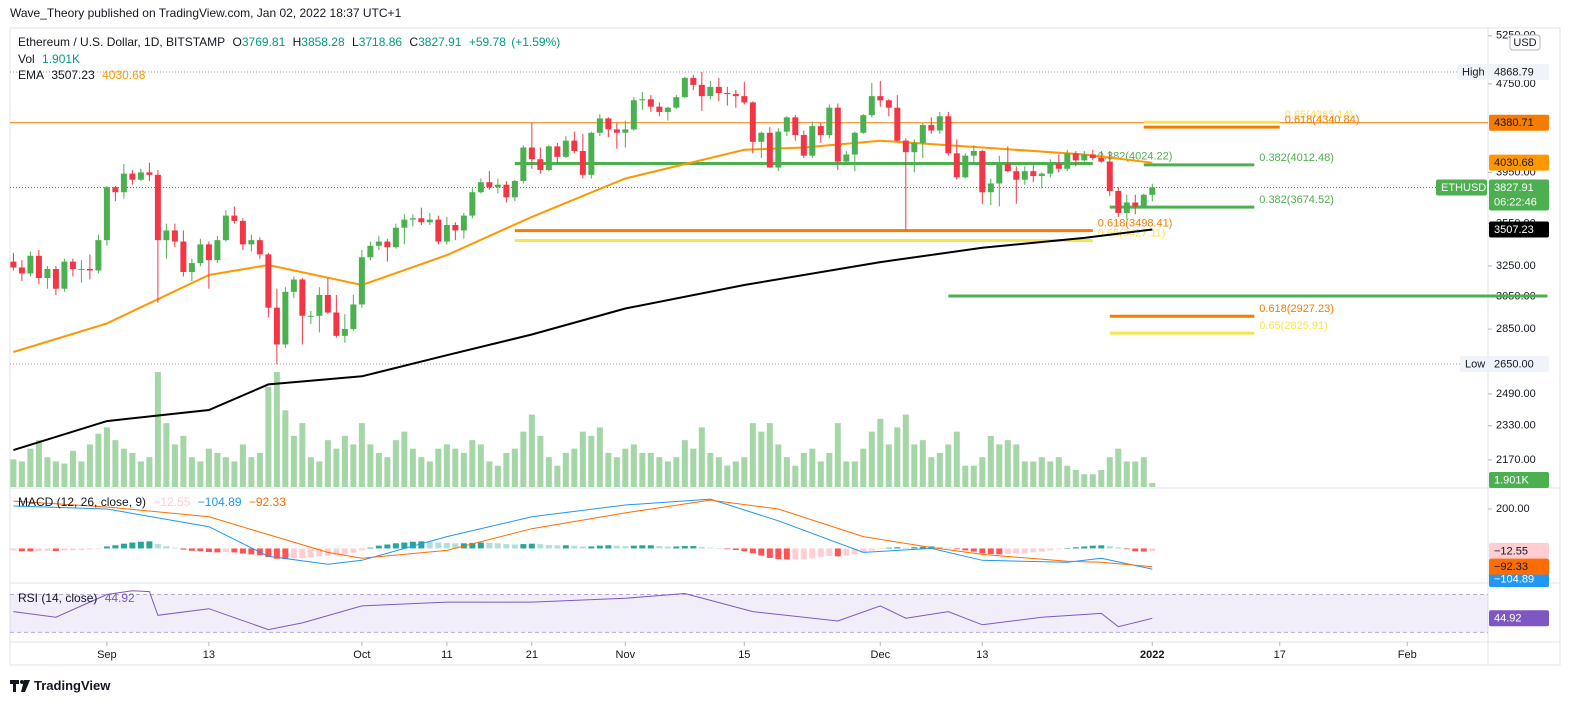 This screenshot has height=707, width=1577. What do you see at coordinates (1519, 579) in the screenshot?
I see `macd-tag-bg` at bounding box center [1519, 579].